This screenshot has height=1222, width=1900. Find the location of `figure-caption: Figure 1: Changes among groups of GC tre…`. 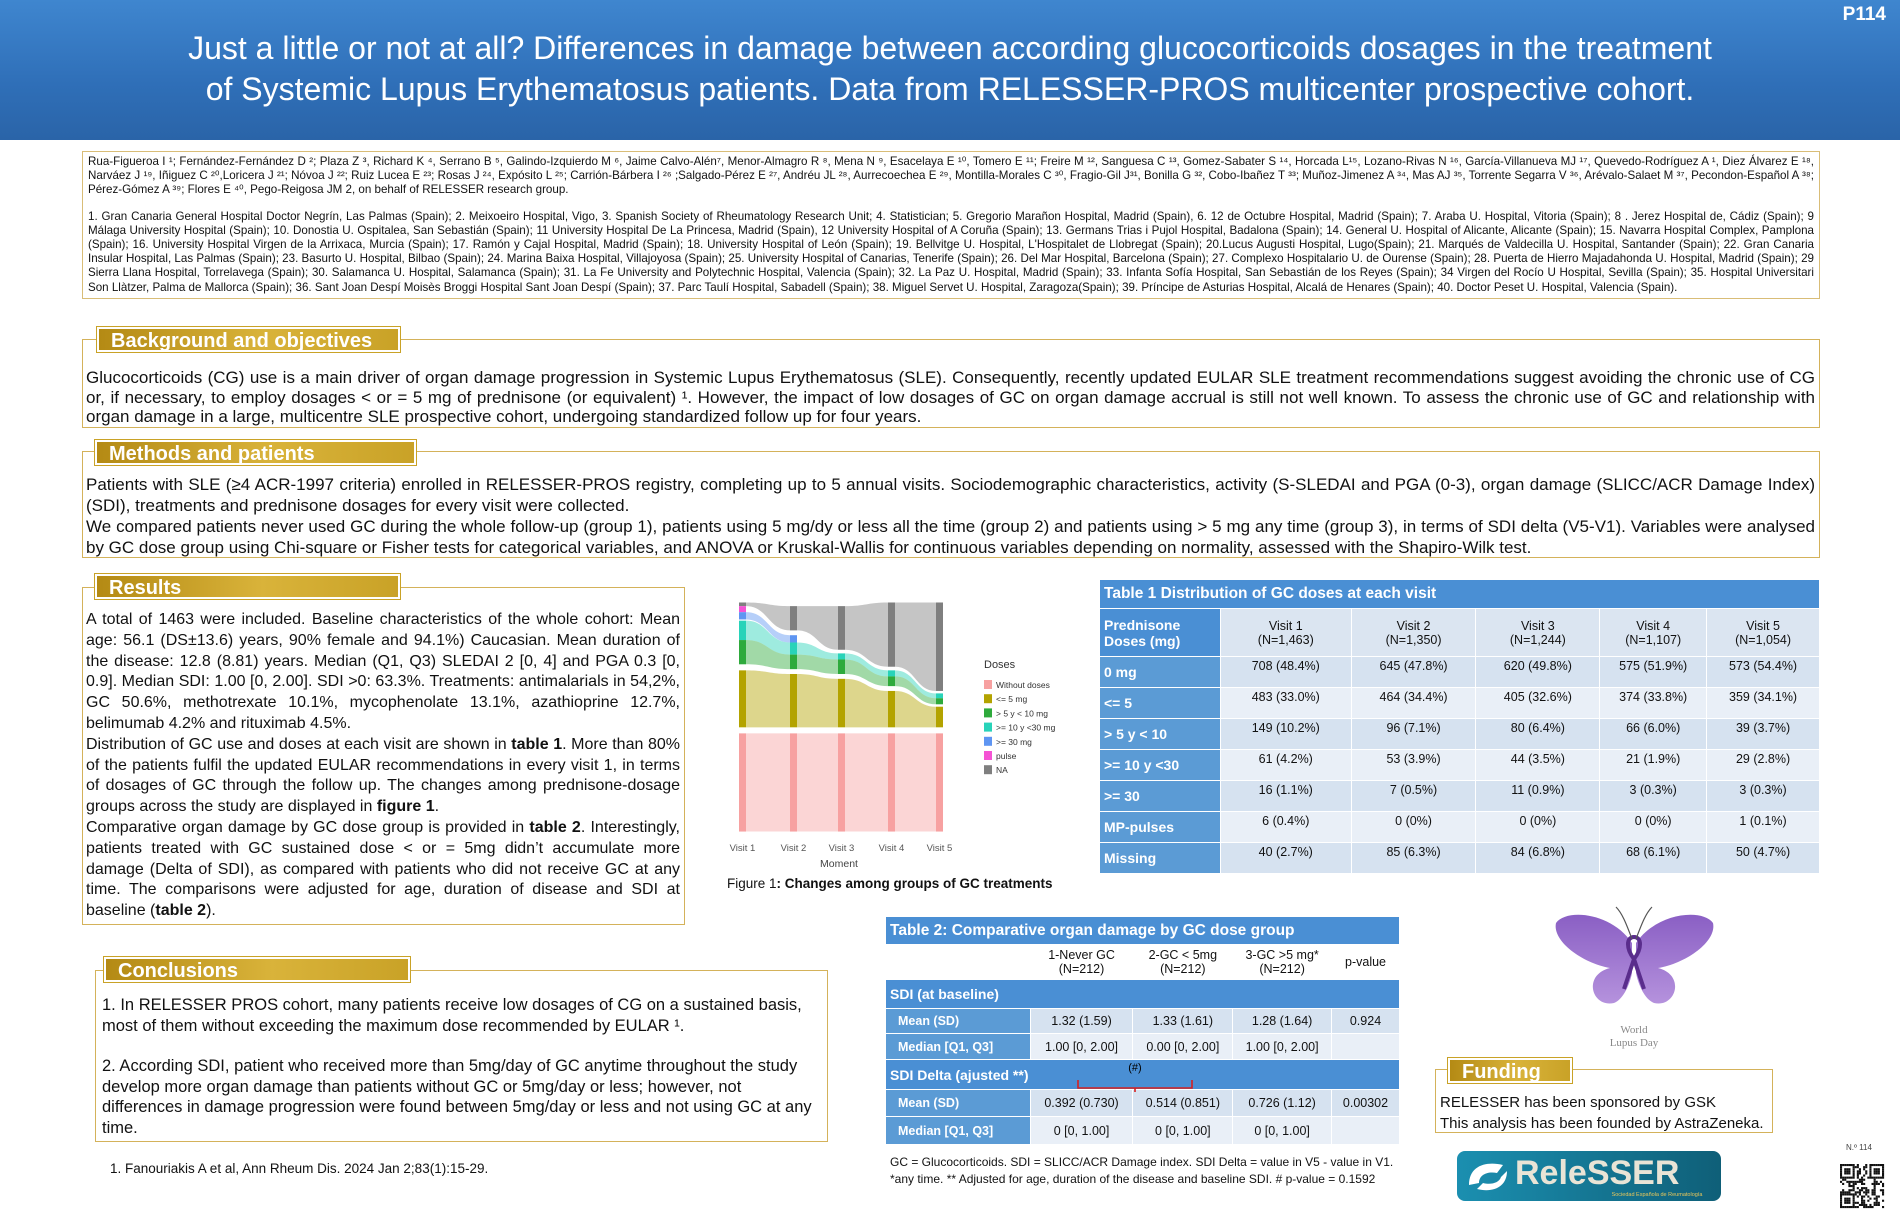

figure-caption: Figure 1: Changes among groups of GC tre… is located at coordinates (890, 883).